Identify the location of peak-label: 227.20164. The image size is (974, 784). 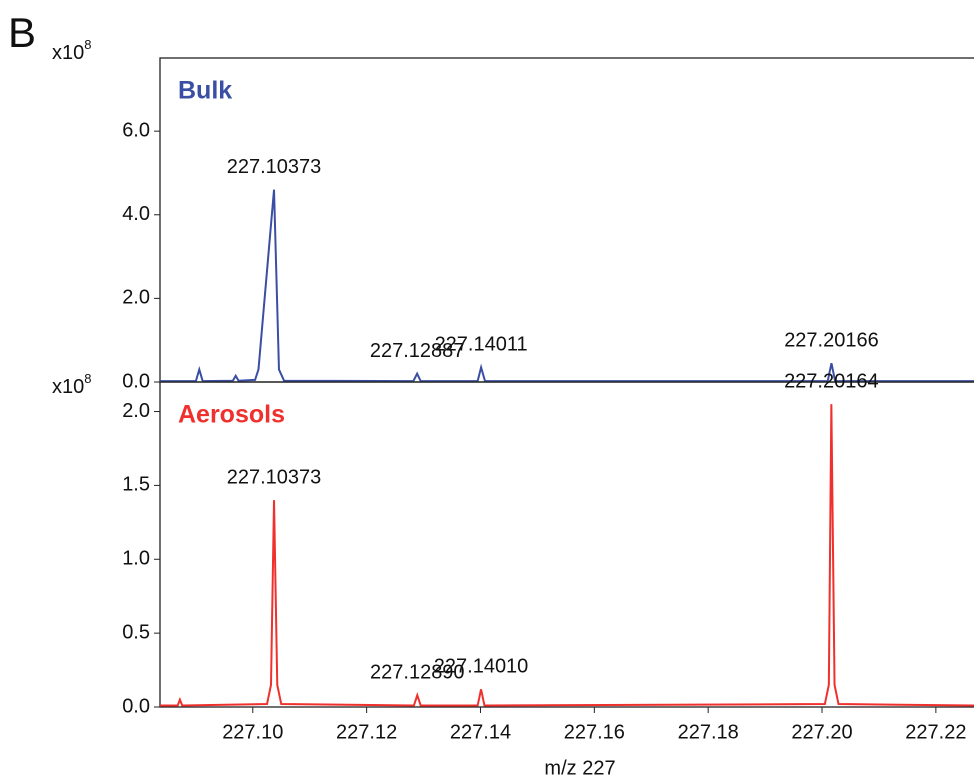
(831, 381).